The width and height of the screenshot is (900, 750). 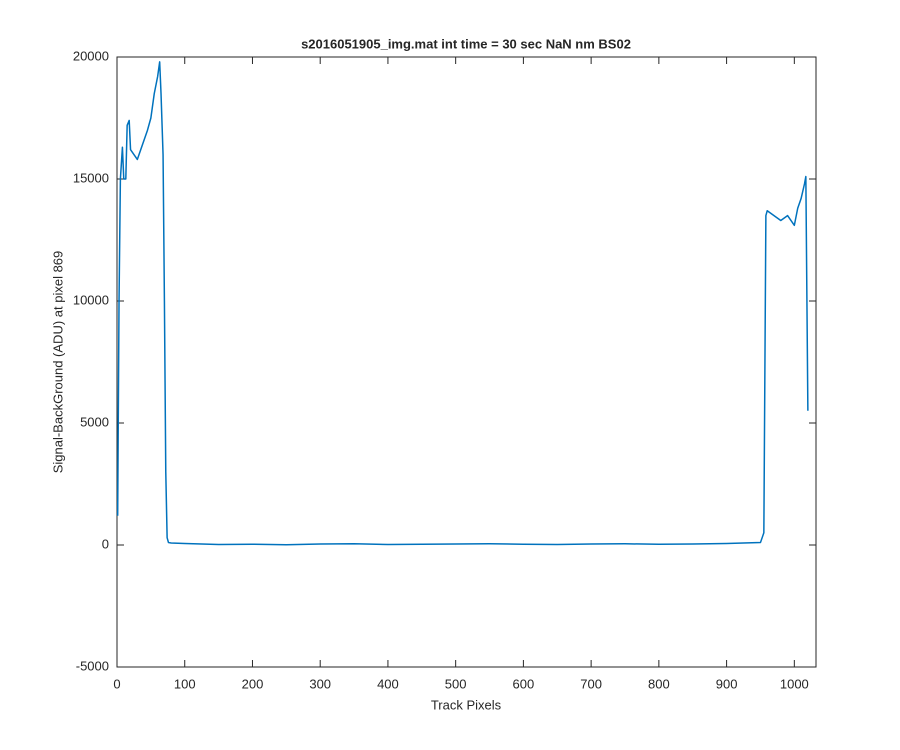 I want to click on y-tick-label: 0, so click(x=105, y=543).